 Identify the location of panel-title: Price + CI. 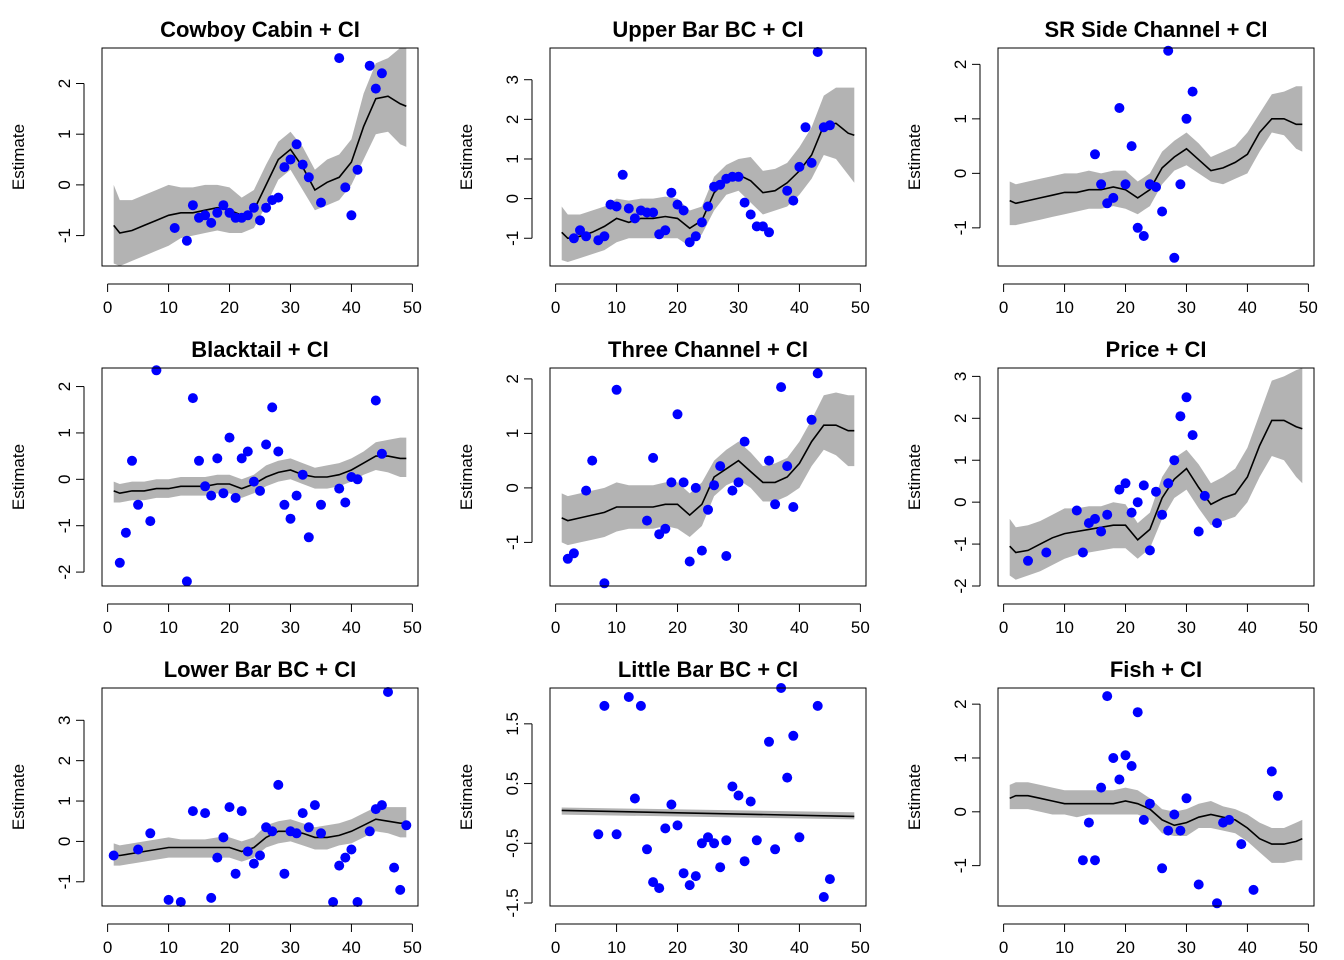
(1156, 349).